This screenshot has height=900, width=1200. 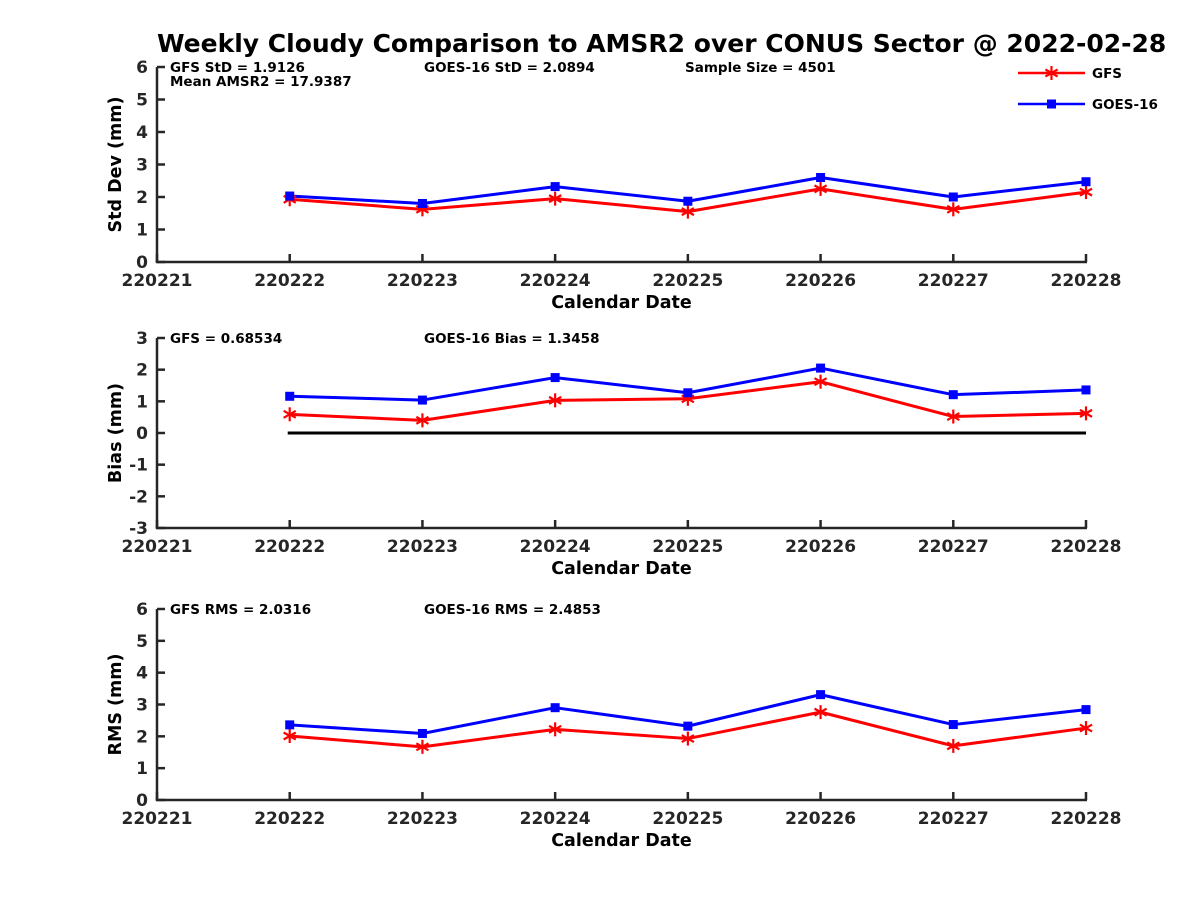 What do you see at coordinates (555, 819) in the screenshot?
I see `x-tick-label: 220224` at bounding box center [555, 819].